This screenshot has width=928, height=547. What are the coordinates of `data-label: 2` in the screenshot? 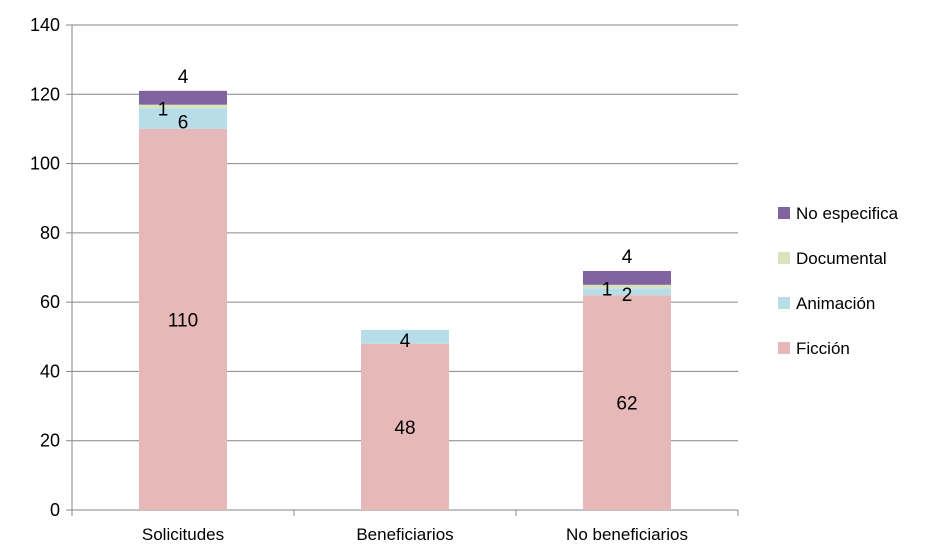 It's located at (627, 295).